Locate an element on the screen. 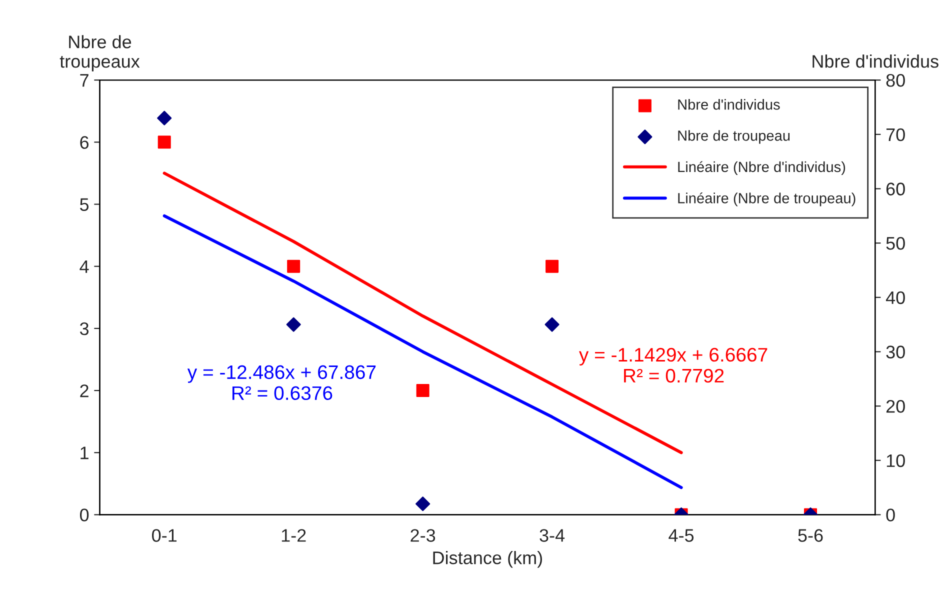  y2-tick-label: 30 is located at coordinates (895, 352).